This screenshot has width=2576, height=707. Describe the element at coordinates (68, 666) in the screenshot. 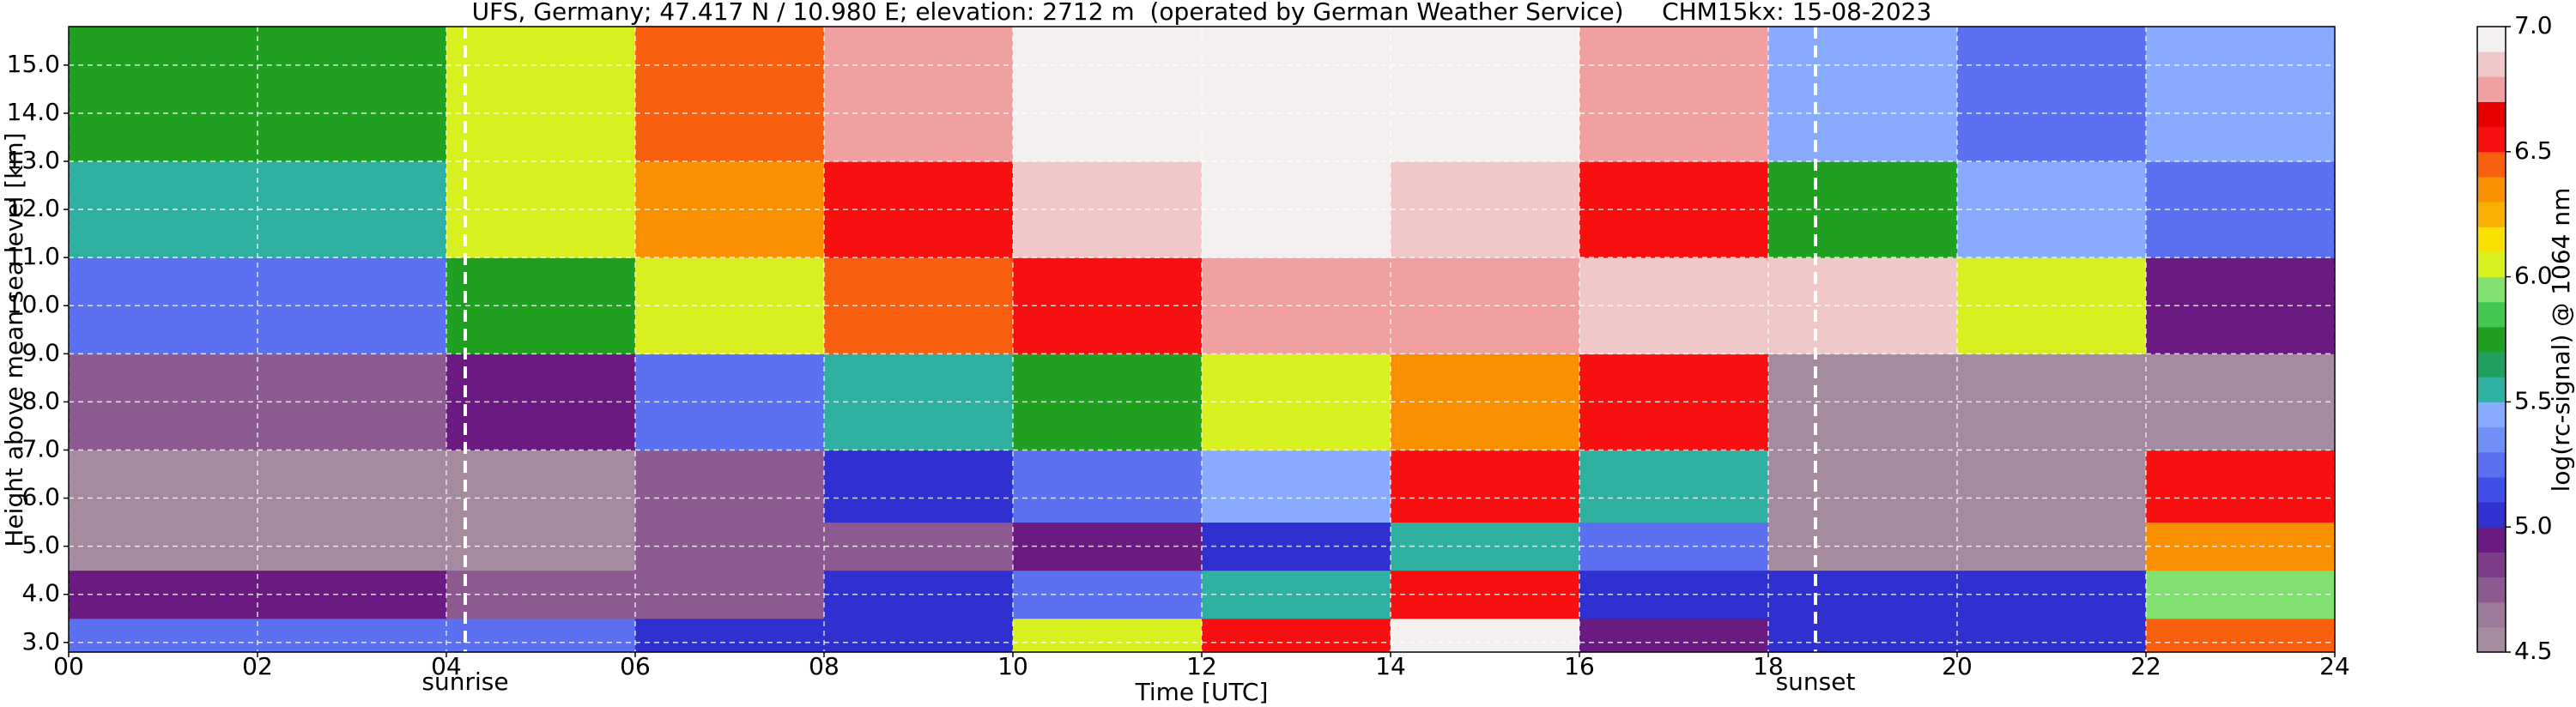

I see `x-tick-label: 00` at that location.